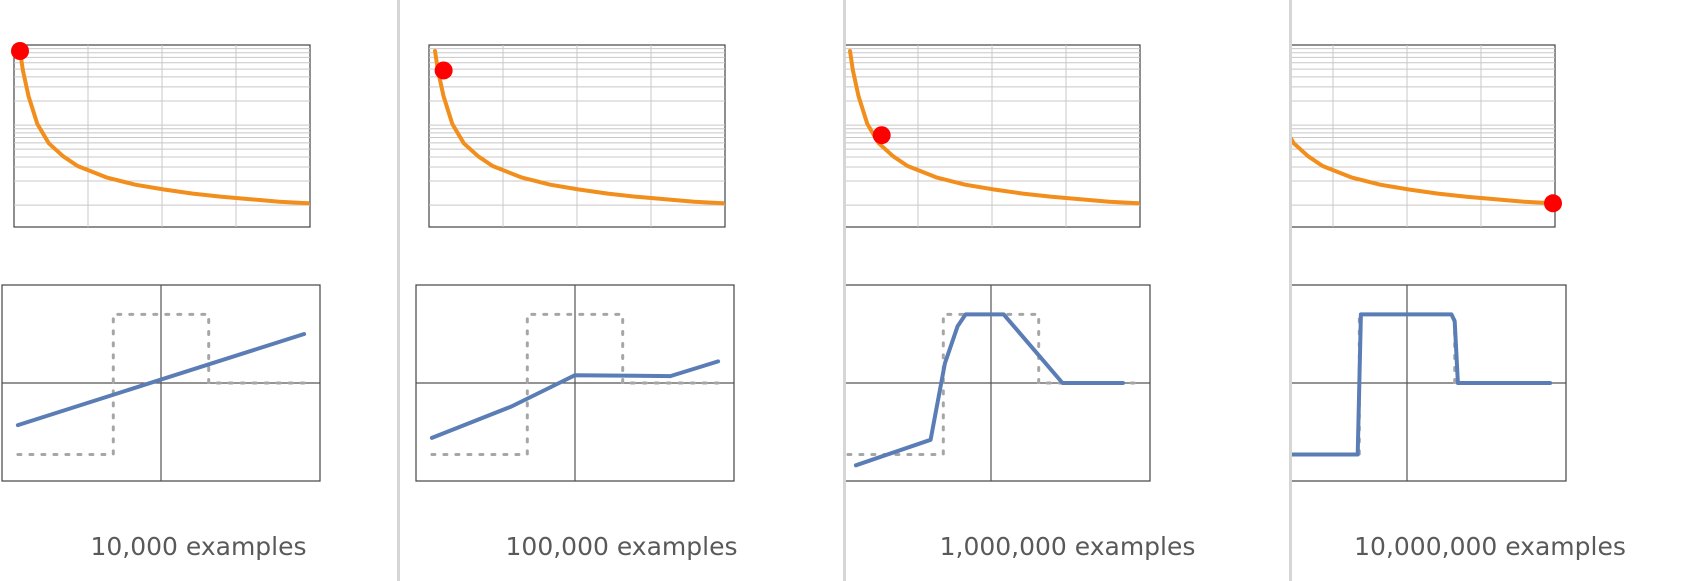  Describe the element at coordinates (198, 546) in the screenshot. I see `panel-caption: 10,000 examples` at that location.